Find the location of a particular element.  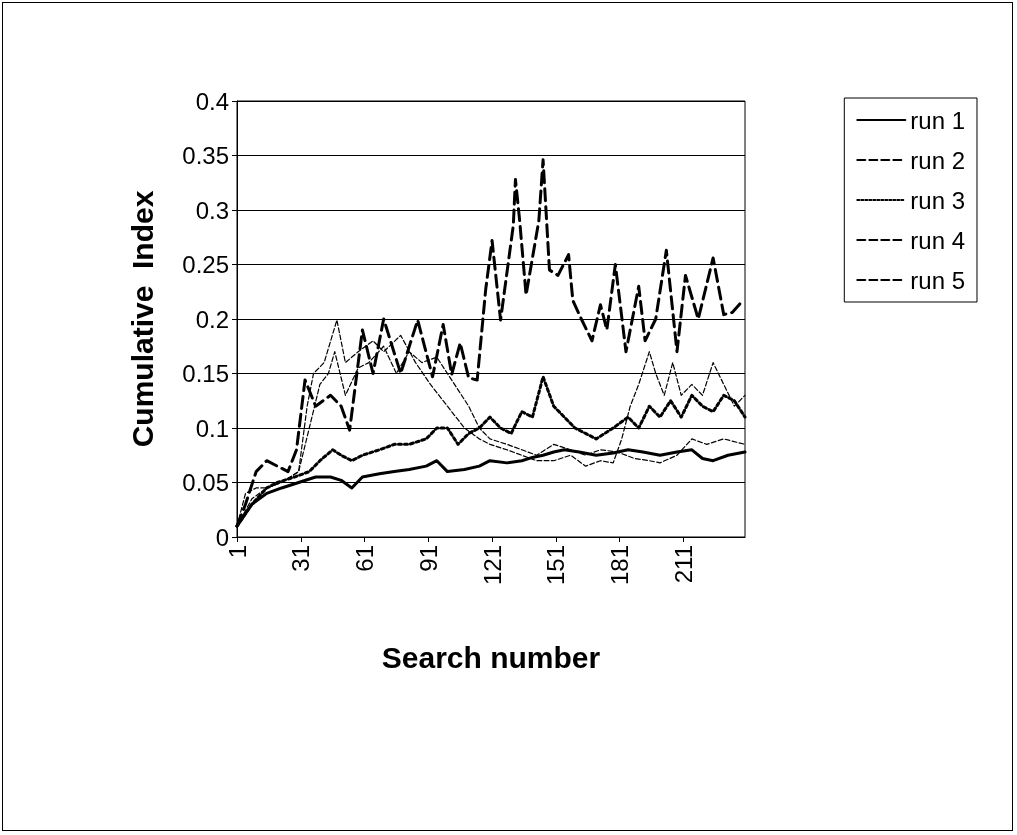

y-tick-label: 0.2 is located at coordinates (212, 319).